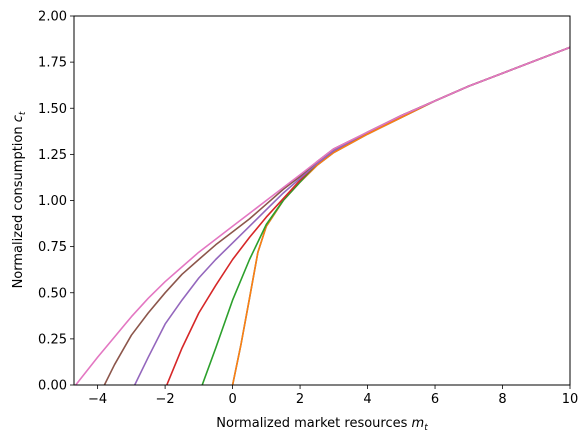  I want to click on y-tick-label: 1.25, so click(52, 155).